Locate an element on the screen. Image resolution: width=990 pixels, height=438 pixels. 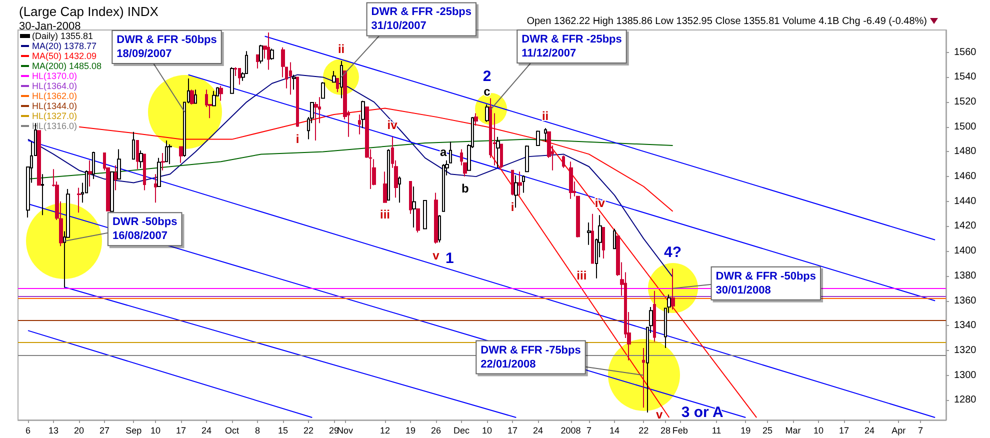
annotation: 4? is located at coordinates (673, 253).